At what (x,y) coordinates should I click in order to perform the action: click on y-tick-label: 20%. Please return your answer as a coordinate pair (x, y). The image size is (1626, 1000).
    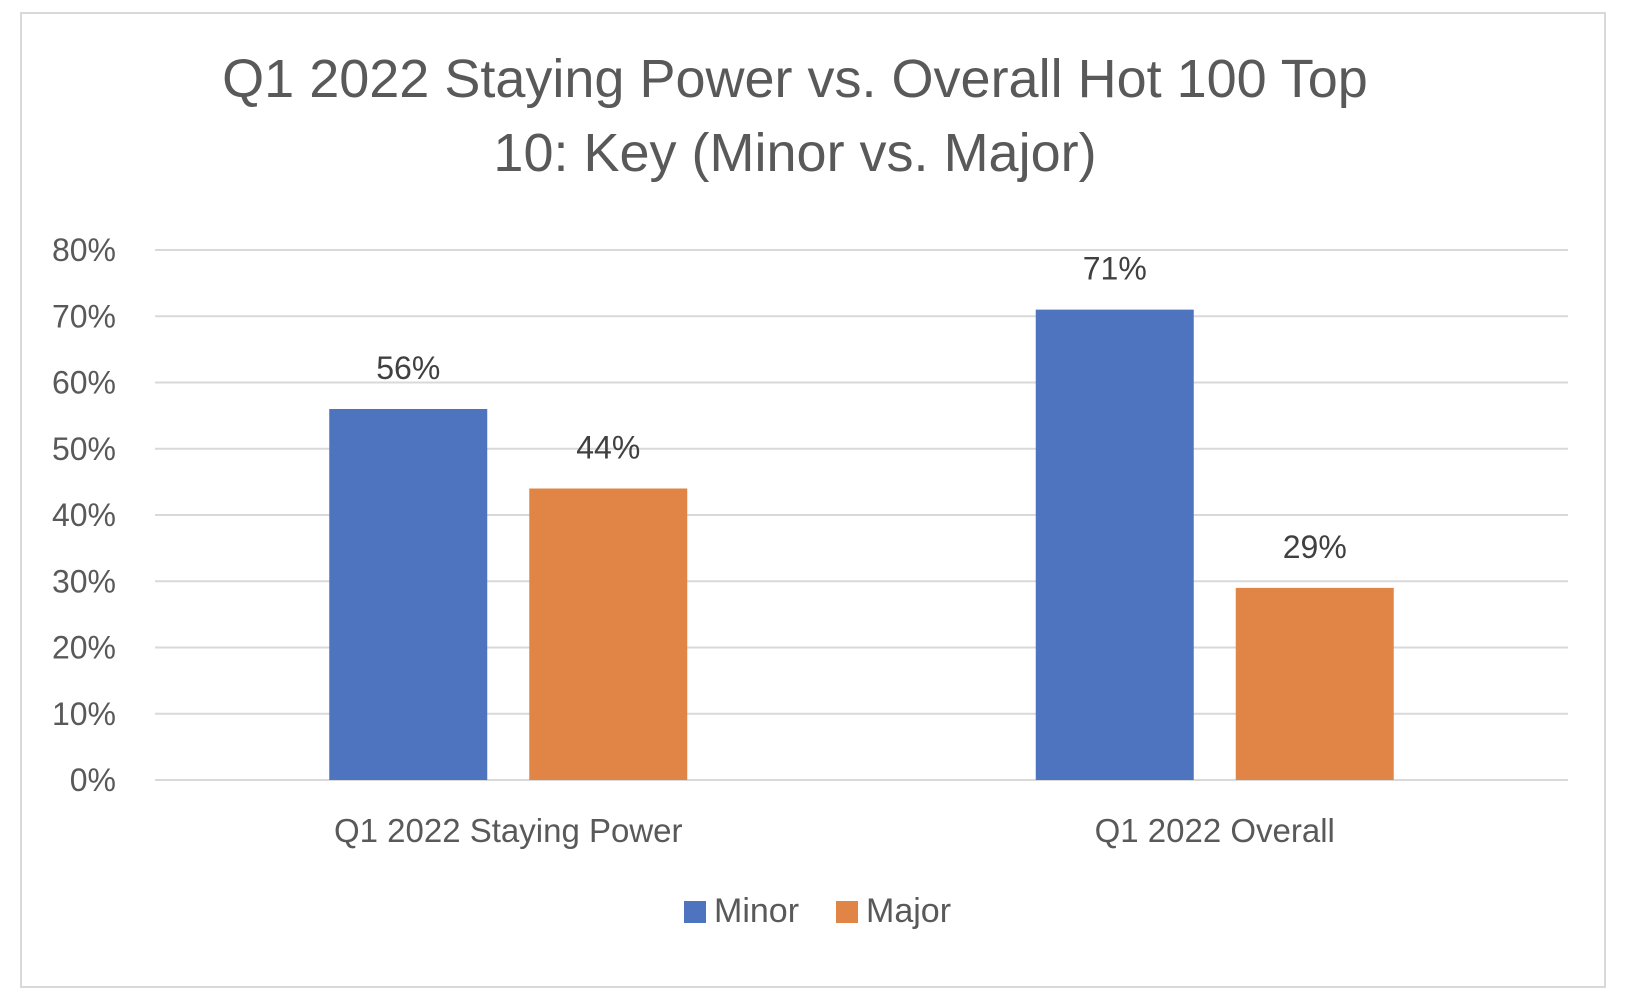
    Looking at the image, I should click on (84, 648).